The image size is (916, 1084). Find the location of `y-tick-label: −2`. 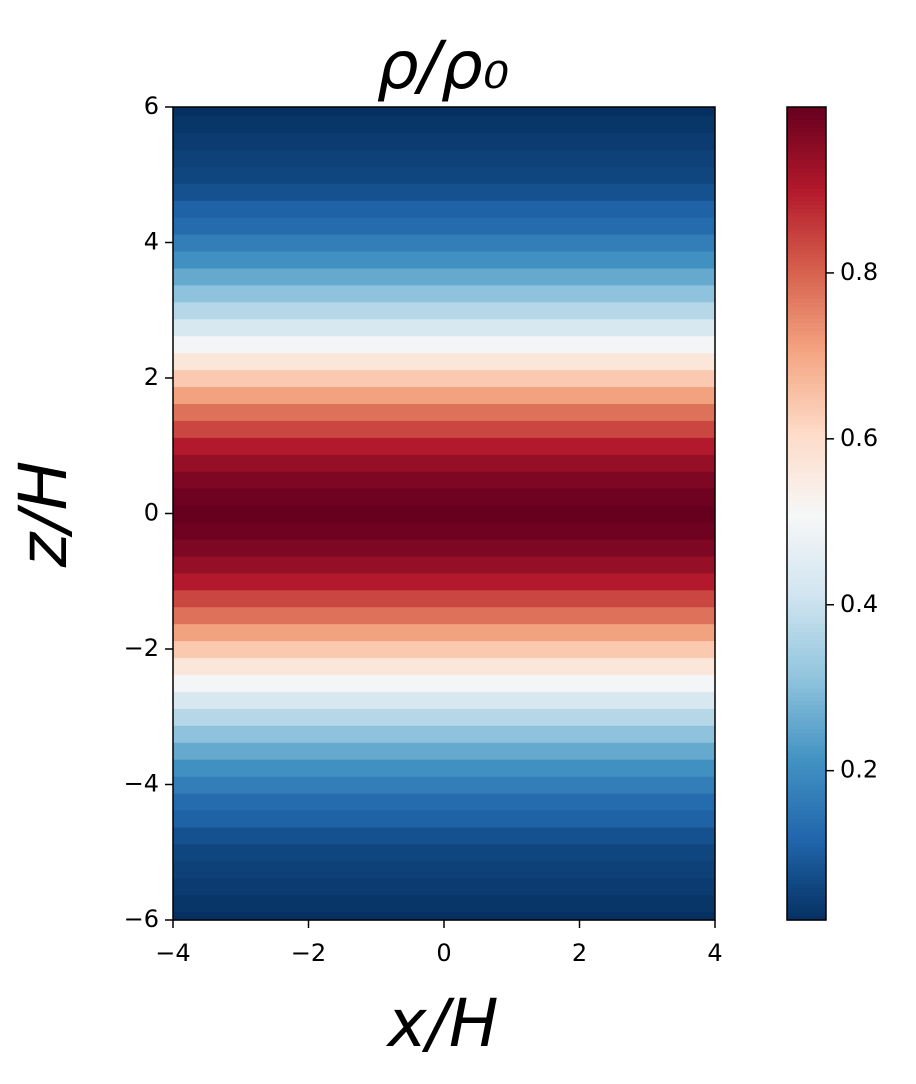

y-tick-label: −2 is located at coordinates (141, 648).